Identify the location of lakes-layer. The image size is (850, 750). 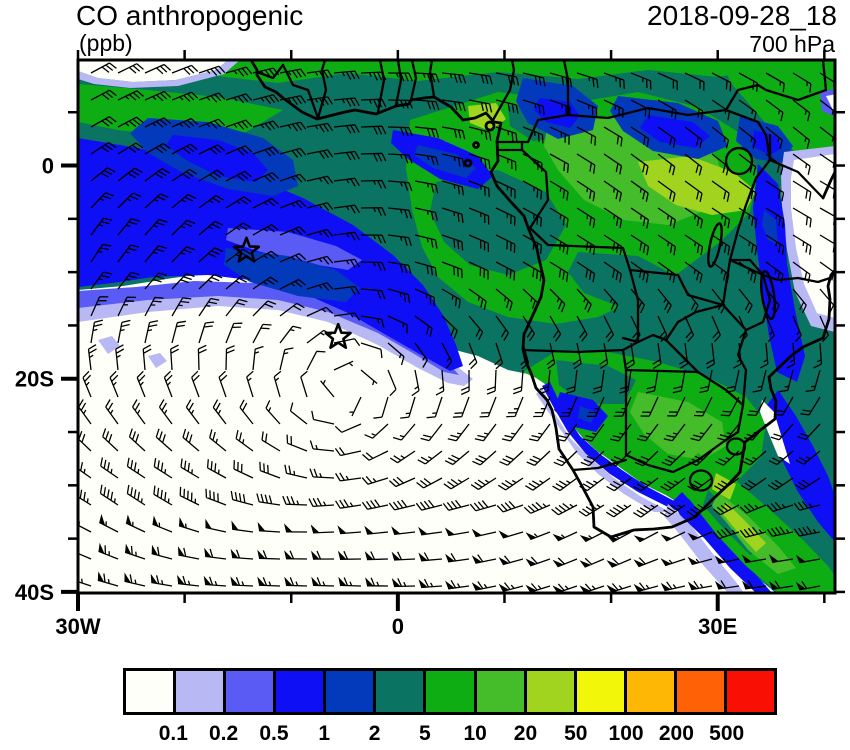
(742, 233).